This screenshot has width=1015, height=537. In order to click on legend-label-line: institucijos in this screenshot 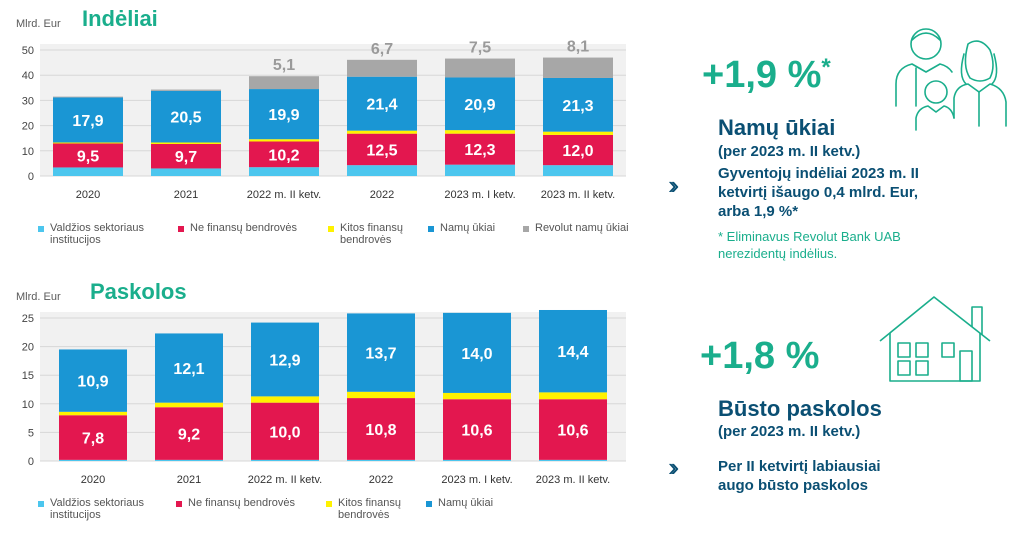, I will do `click(75, 240)`.